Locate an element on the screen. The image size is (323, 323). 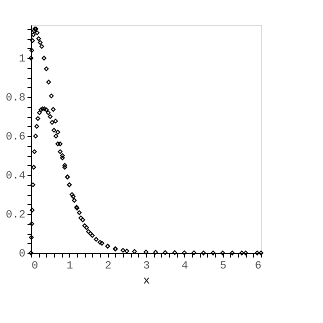
y-tick-label: 0 is located at coordinates (22, 254).